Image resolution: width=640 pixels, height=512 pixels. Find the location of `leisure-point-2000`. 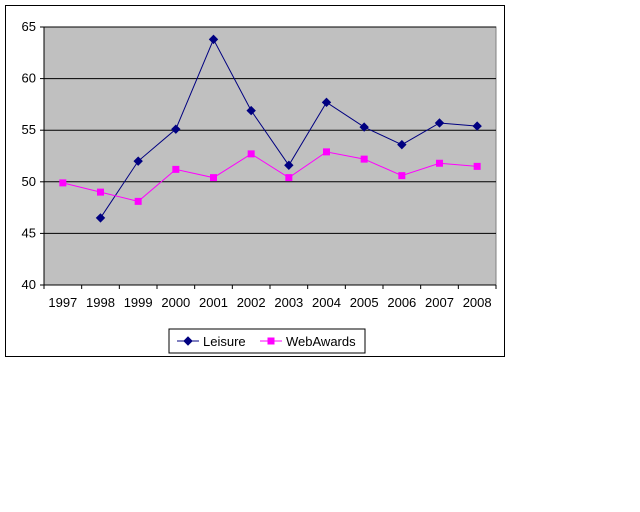

leisure-point-2000 is located at coordinates (176, 129).